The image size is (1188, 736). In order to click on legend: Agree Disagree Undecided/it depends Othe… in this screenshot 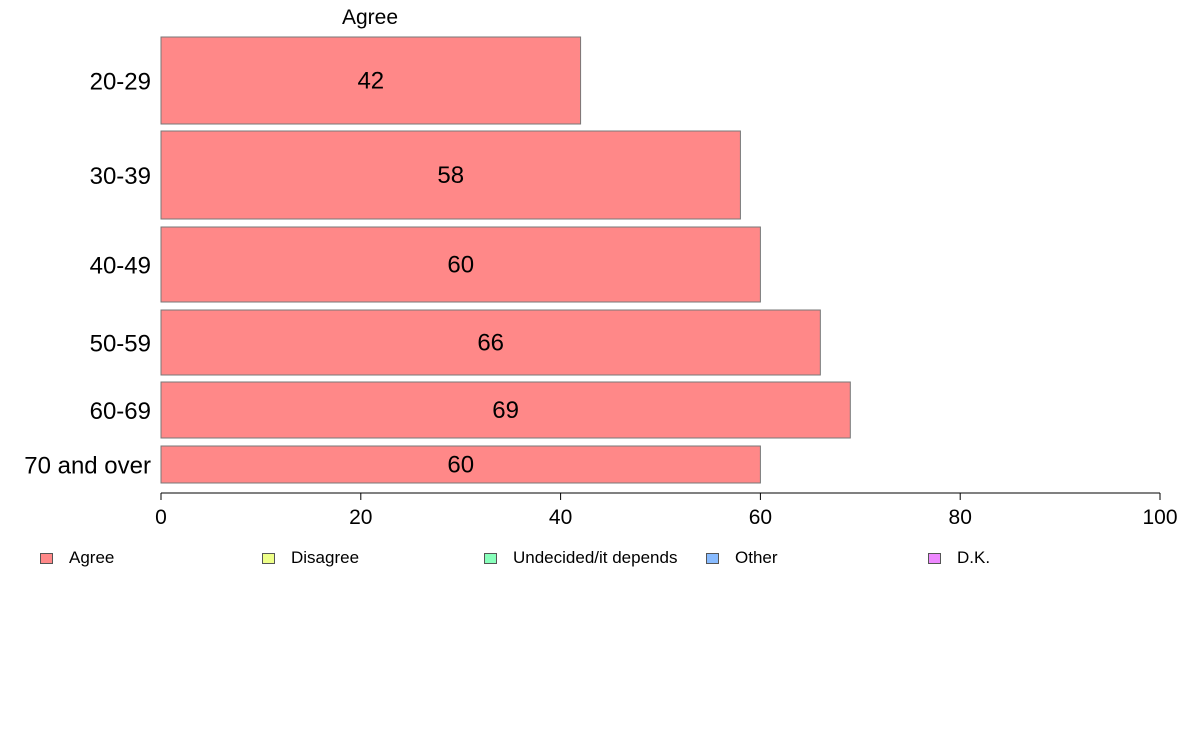, I will do `click(594, 558)`.